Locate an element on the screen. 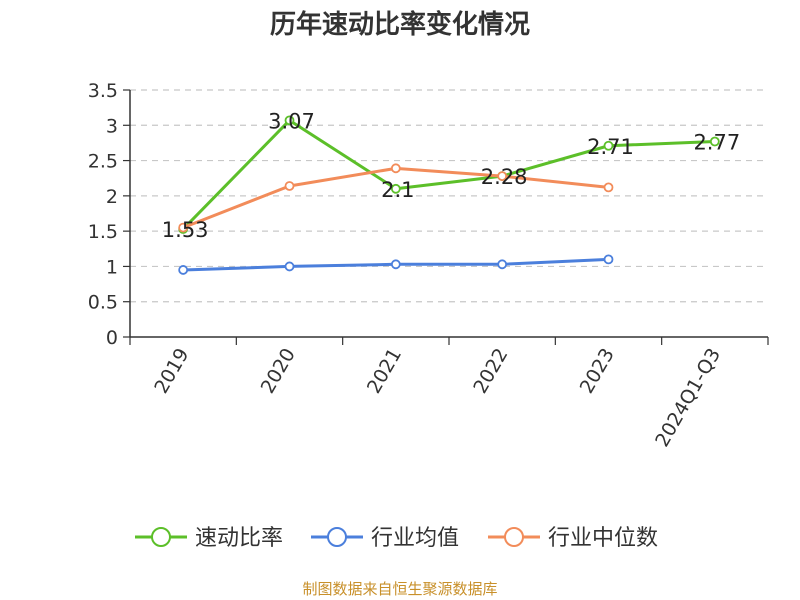  legend: 速动比率 行业均值 行业中位数 is located at coordinates (396, 538).